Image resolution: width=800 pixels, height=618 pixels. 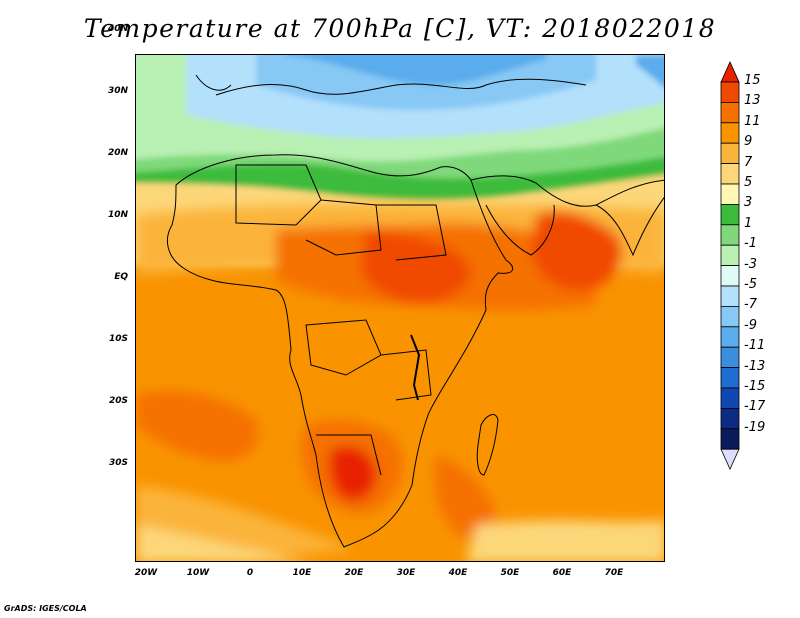 What do you see at coordinates (629, 226) in the screenshot?
I see `india-coast` at bounding box center [629, 226].